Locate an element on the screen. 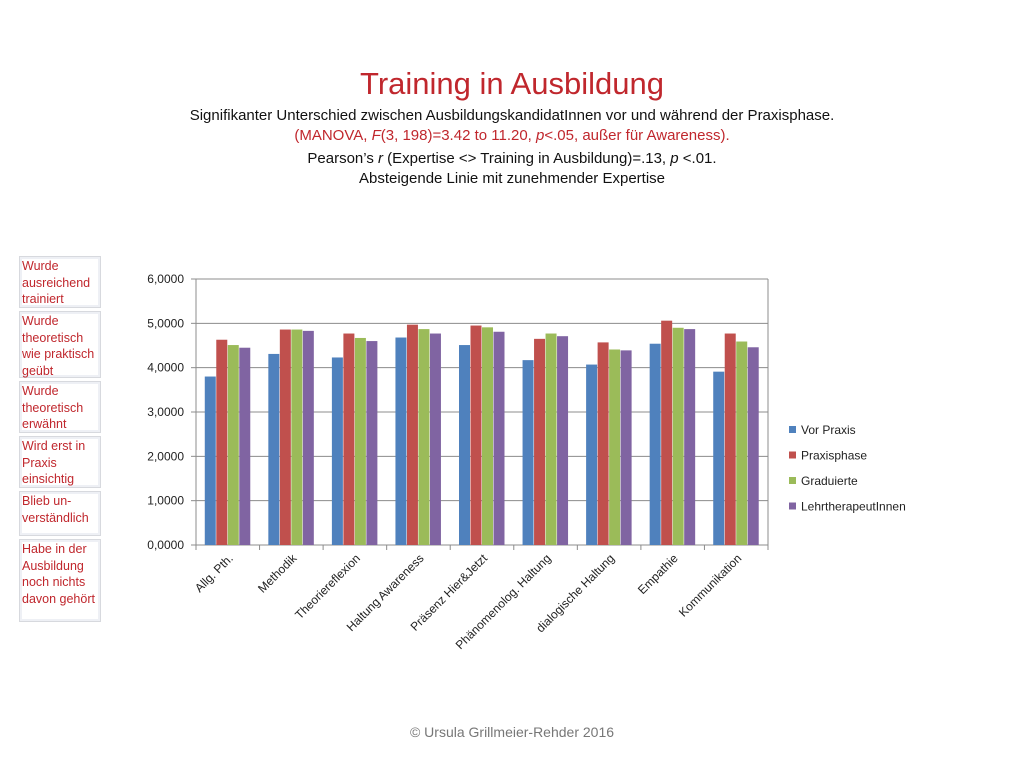 The height and width of the screenshot is (768, 1024). scale-item-5: Blieb un-verständlich is located at coordinates (60, 513).